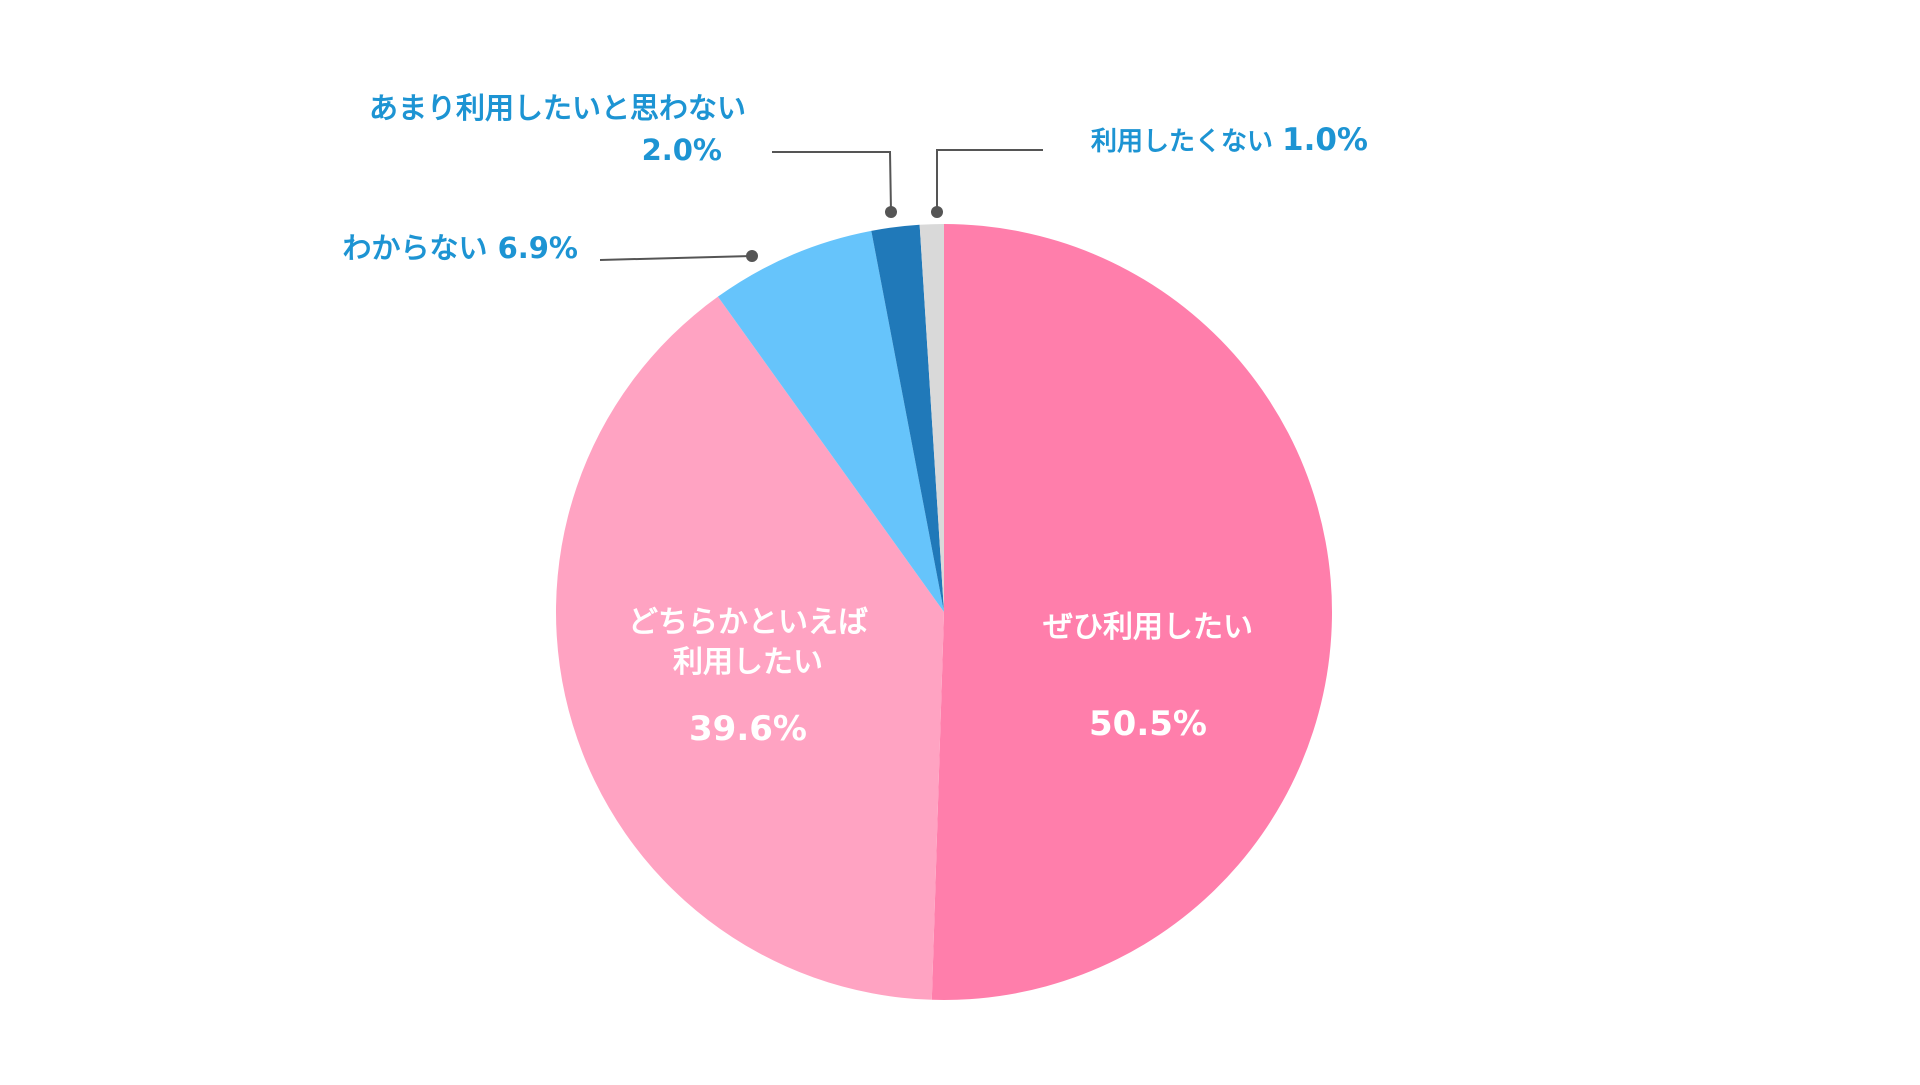 Image resolution: width=1920 pixels, height=1085 pixels. Describe the element at coordinates (1325, 140) in the screenshot. I see `slice-value-riyoushitakunai: 1.0%` at that location.